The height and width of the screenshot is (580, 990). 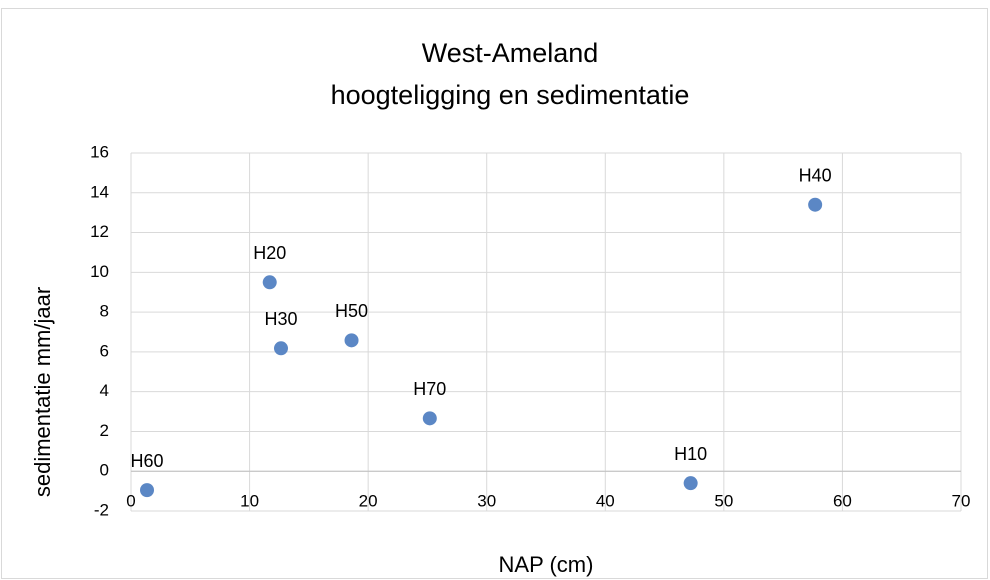 What do you see at coordinates (280, 319) in the screenshot?
I see `point-label: H30` at bounding box center [280, 319].